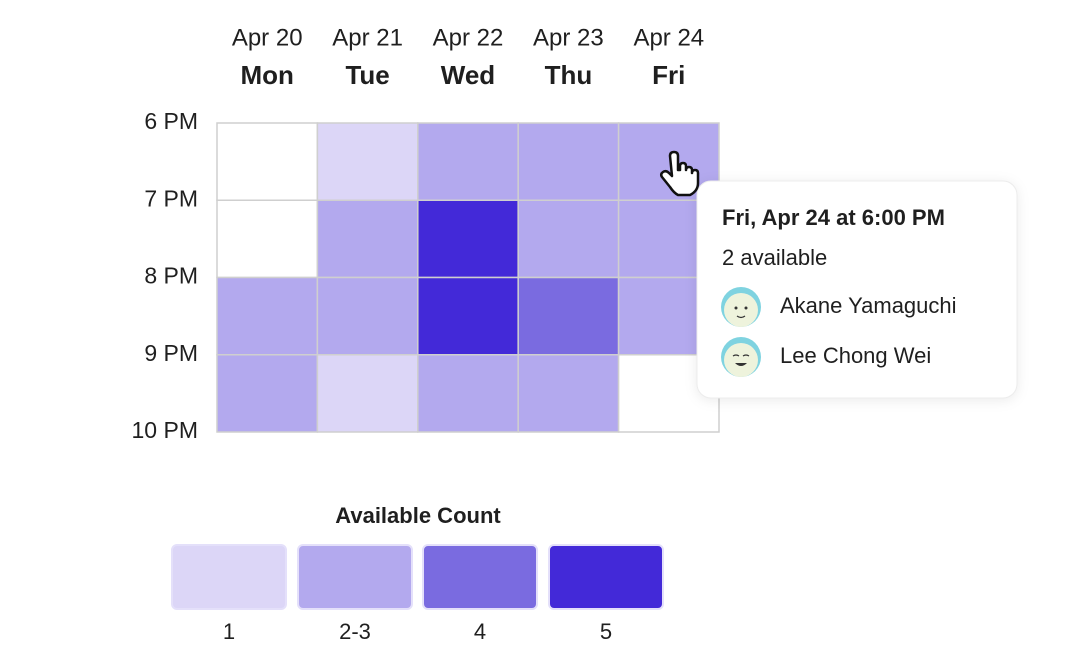  What do you see at coordinates (367, 37) in the screenshot?
I see `date-label: Apr 21` at bounding box center [367, 37].